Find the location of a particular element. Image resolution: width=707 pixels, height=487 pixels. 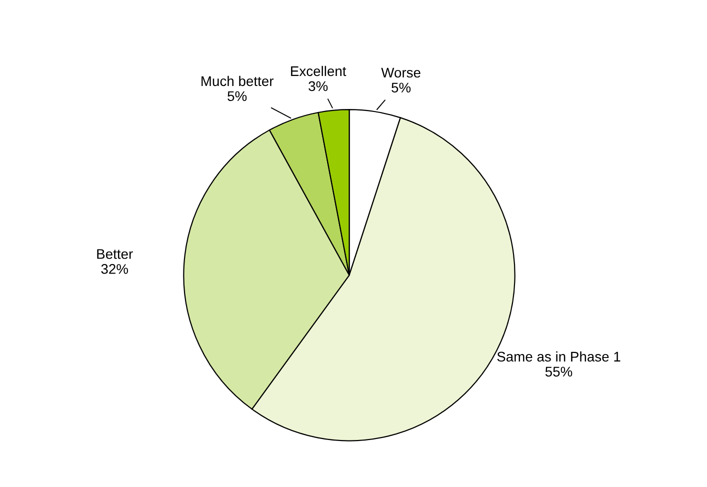

data-label: 32% is located at coordinates (114, 269).